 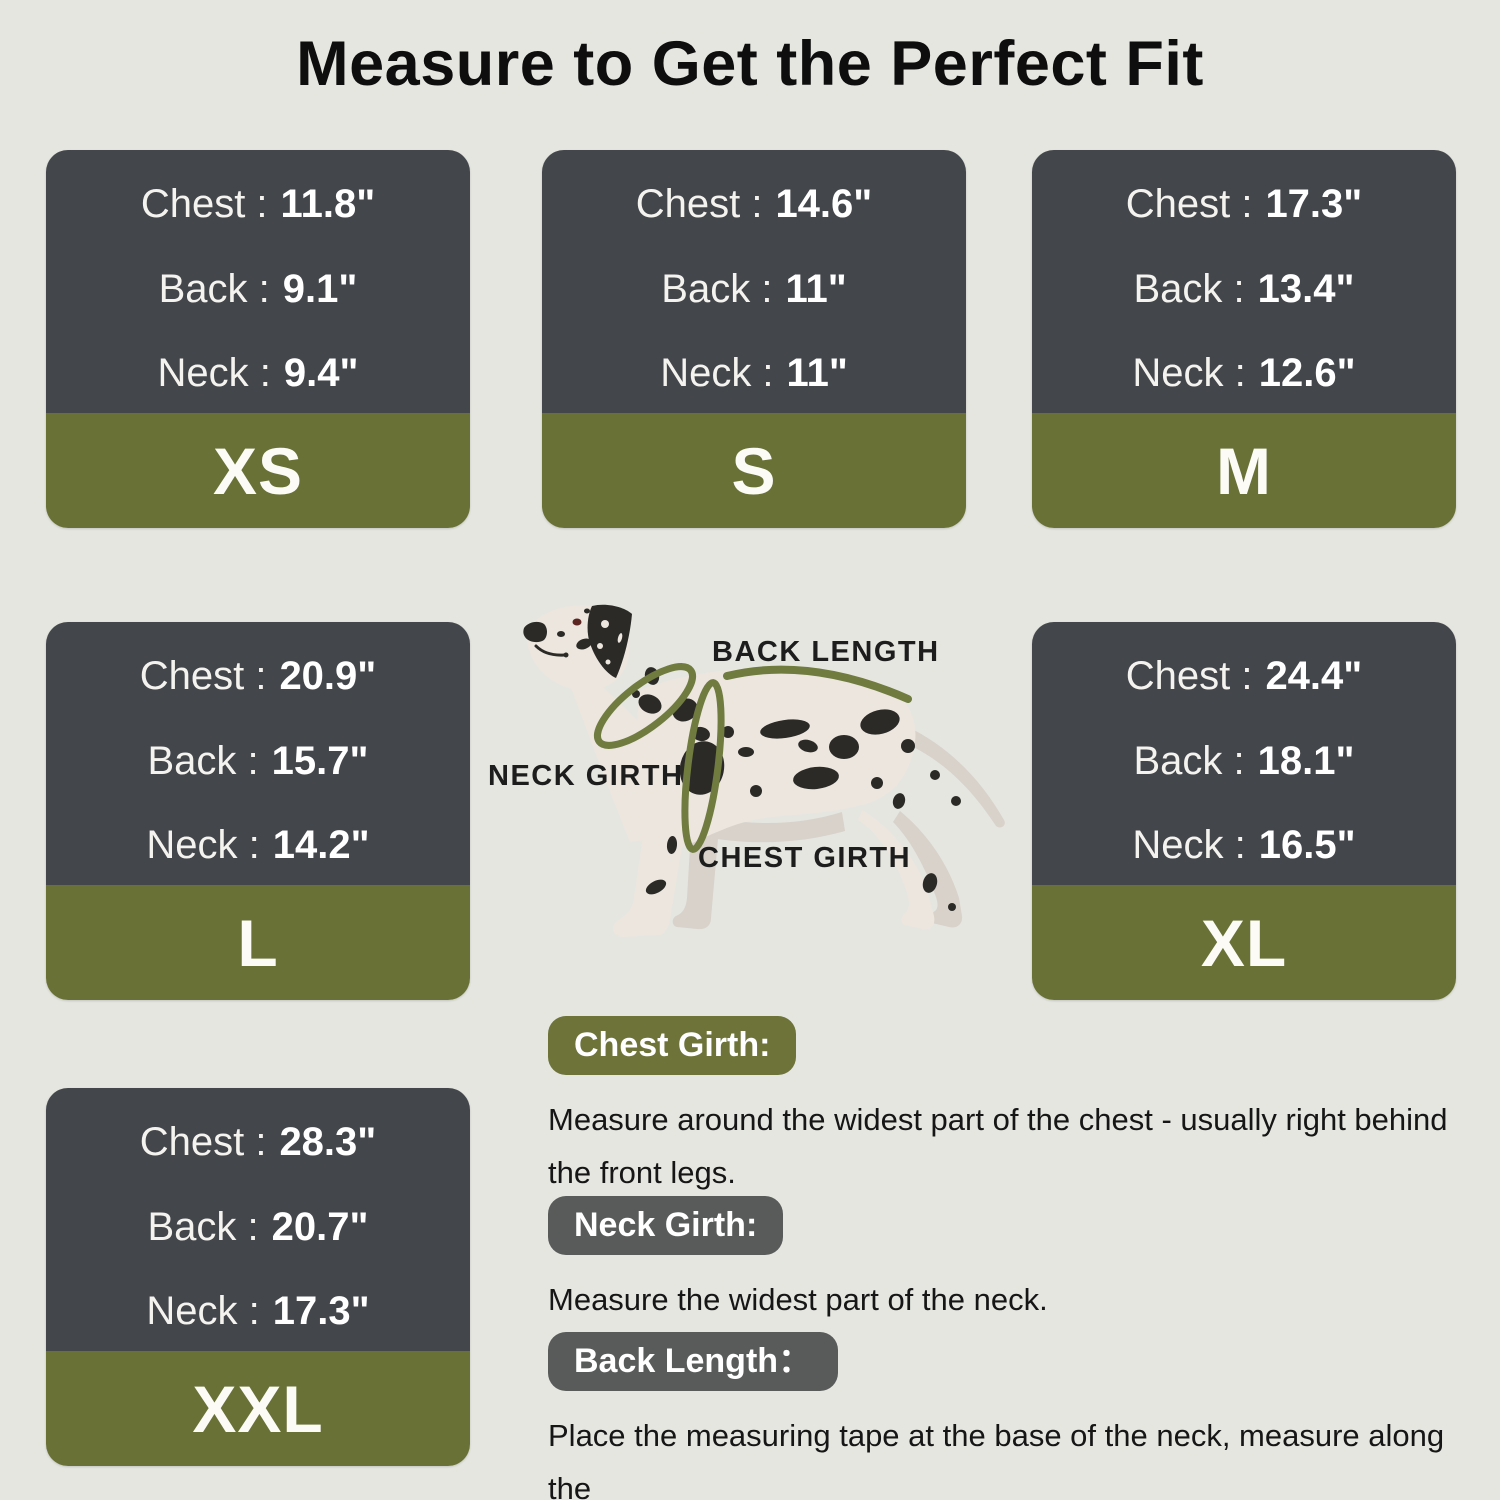 I want to click on measurement-row: Chest : 20.9", so click(x=258, y=676).